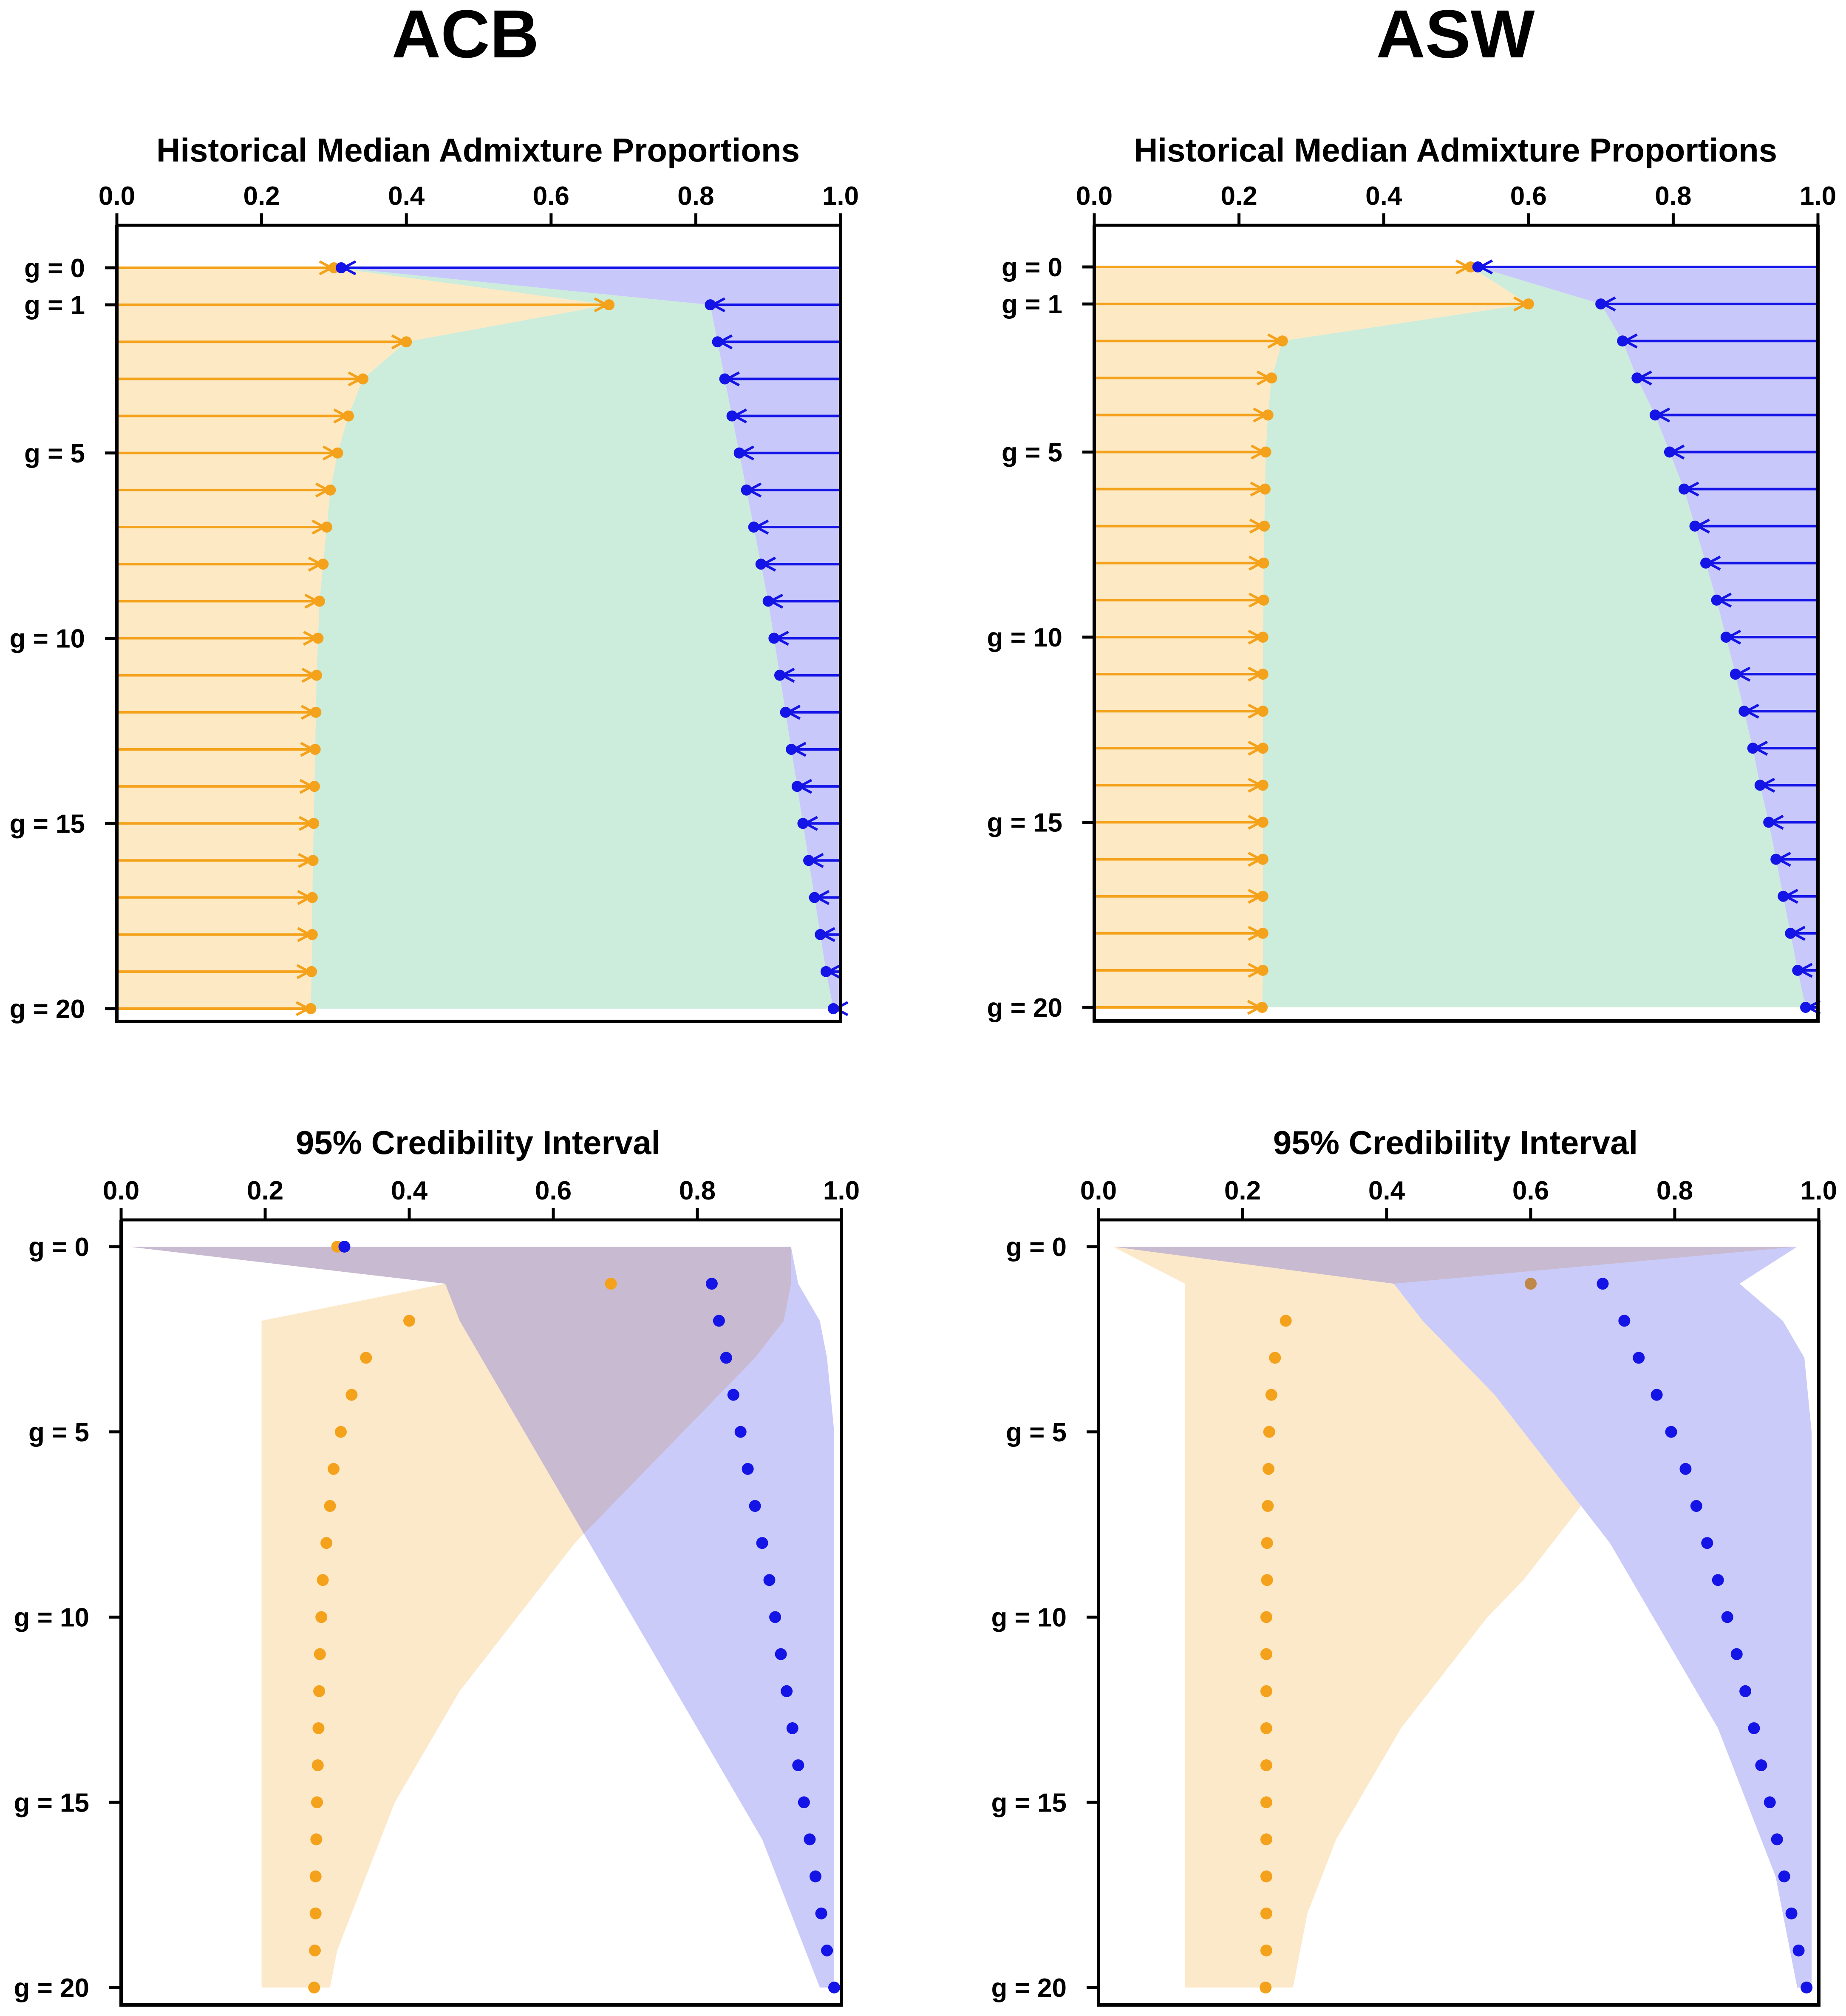 The width and height of the screenshot is (1846, 2016). What do you see at coordinates (1455, 150) in the screenshot?
I see `panel-title-asw-median: Historical Median Admixture Proportions` at bounding box center [1455, 150].